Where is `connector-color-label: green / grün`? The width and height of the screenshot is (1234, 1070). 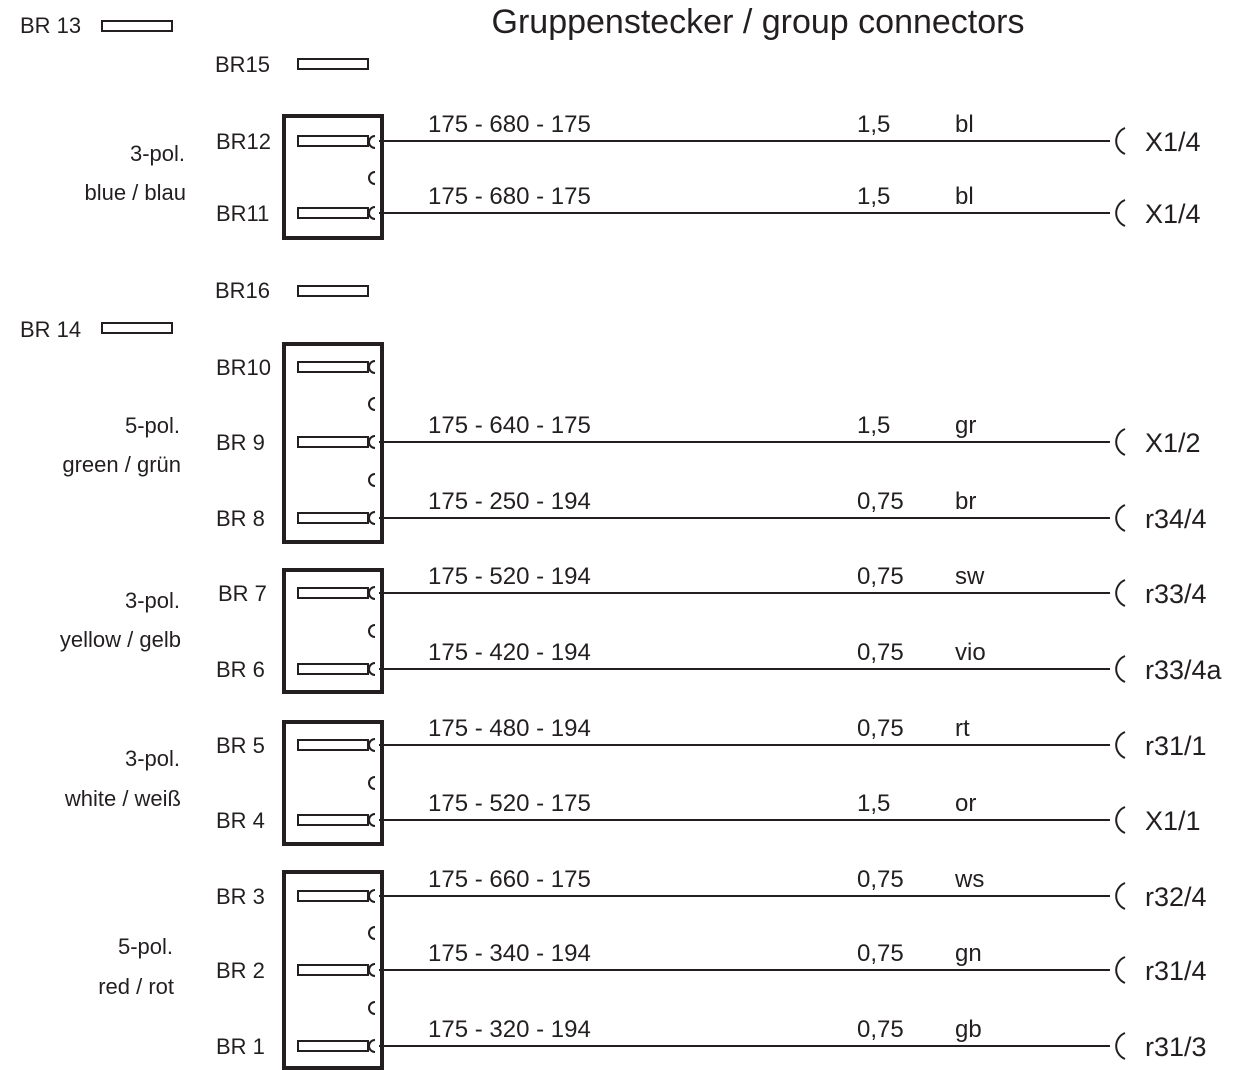
connector-color-label: green / grün is located at coordinates (121, 464).